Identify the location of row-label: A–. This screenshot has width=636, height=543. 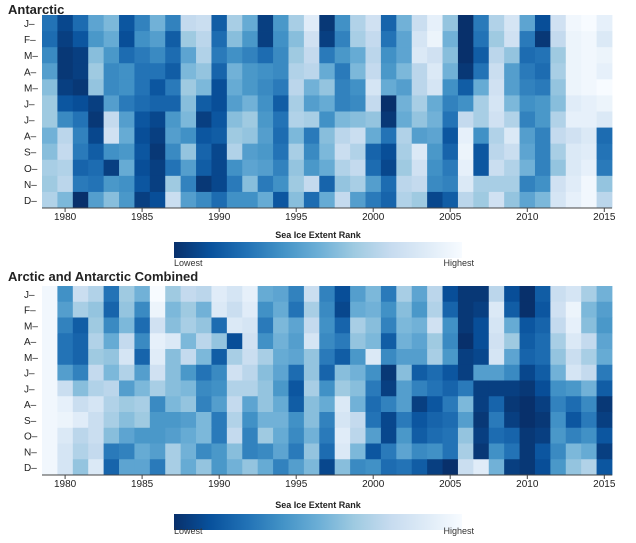
(30, 72).